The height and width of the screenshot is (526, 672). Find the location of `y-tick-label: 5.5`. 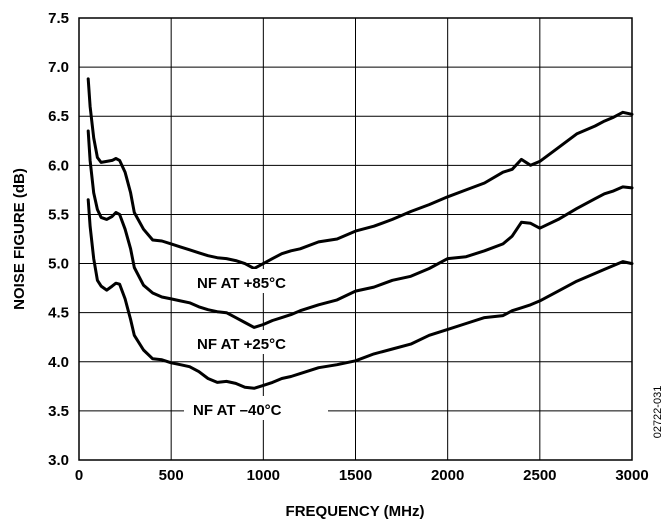

y-tick-label: 5.5 is located at coordinates (58, 214).